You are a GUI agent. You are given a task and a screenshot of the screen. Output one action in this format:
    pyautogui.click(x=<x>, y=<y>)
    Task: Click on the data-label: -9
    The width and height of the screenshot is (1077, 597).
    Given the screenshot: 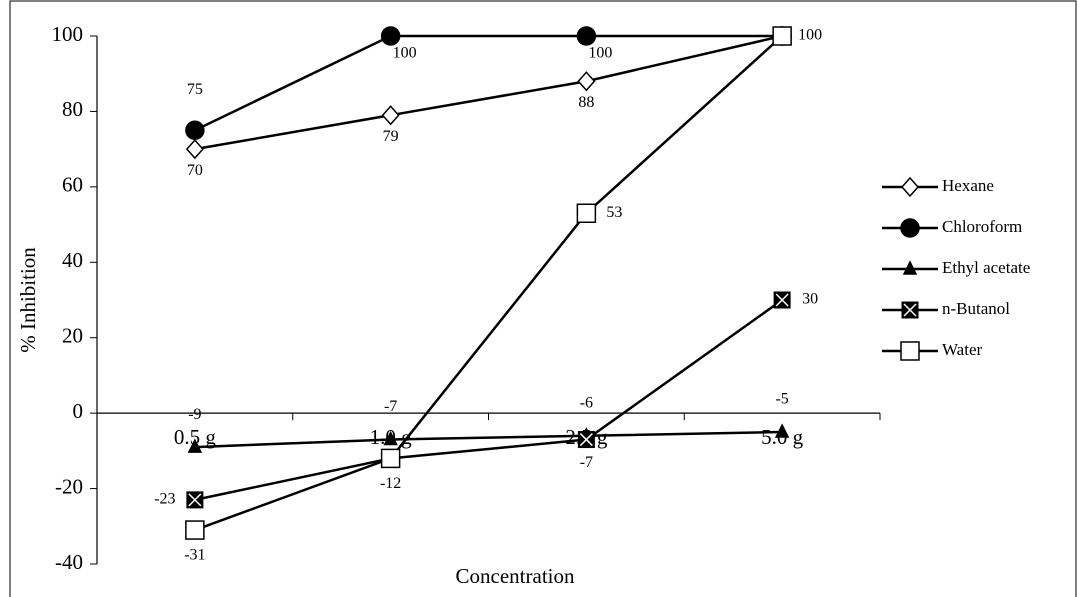 What is the action you would take?
    pyautogui.click(x=194, y=414)
    